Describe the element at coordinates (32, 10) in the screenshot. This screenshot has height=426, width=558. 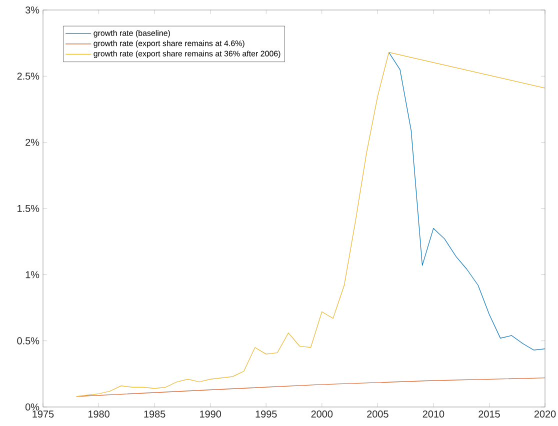
I see `y-tick-label: 3%` at that location.